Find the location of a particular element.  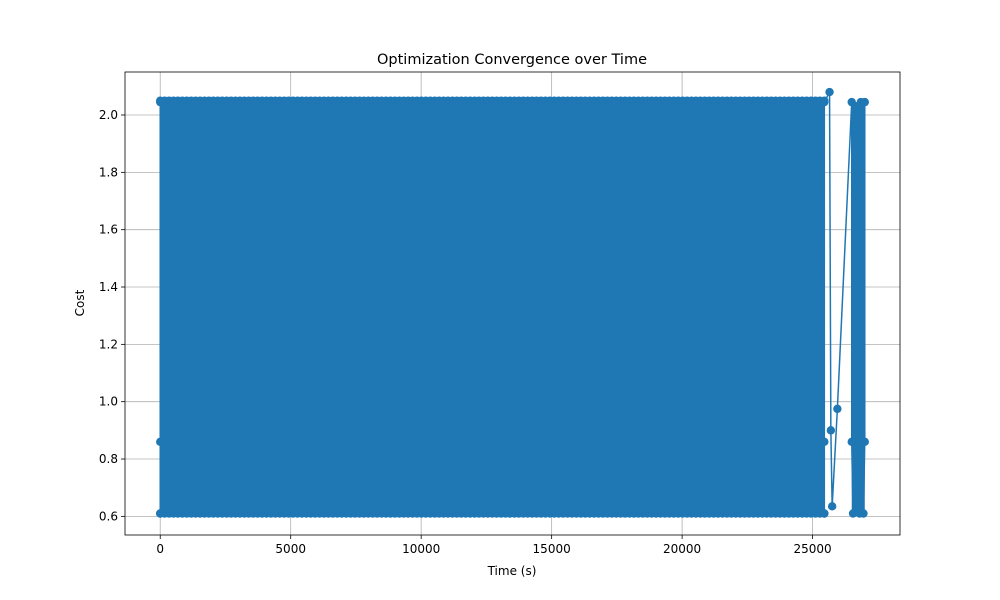

y-tick-label: 1.8 is located at coordinates (108, 172).